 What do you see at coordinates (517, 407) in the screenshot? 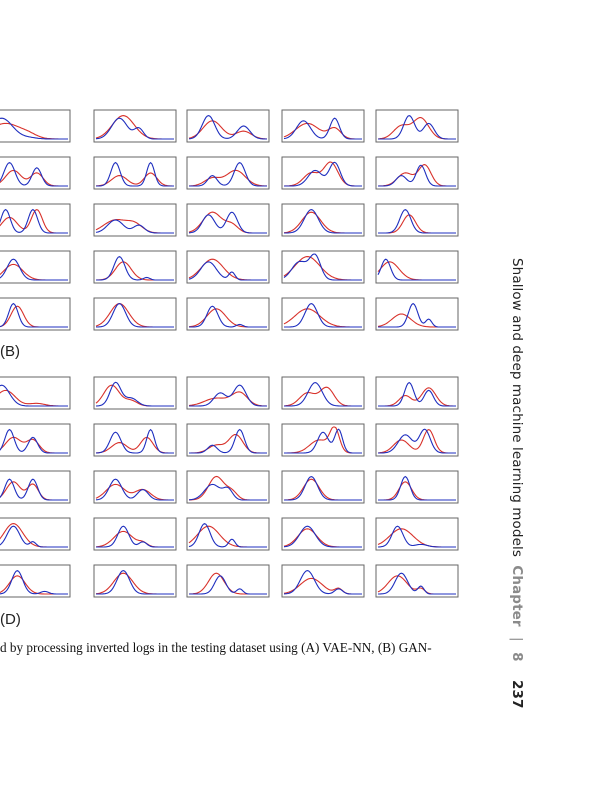
I see `running-header-title: Shallow and deep machine learning models` at bounding box center [517, 407].